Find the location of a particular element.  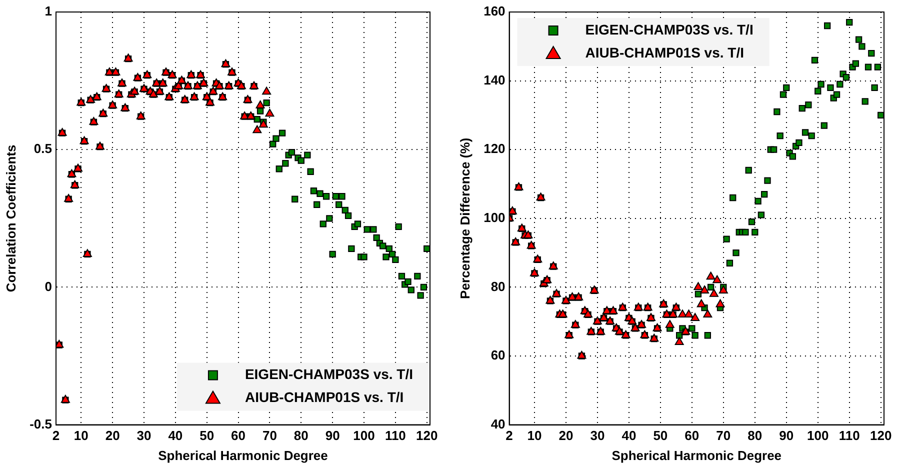

y-tick-label: 100 is located at coordinates (495, 217).